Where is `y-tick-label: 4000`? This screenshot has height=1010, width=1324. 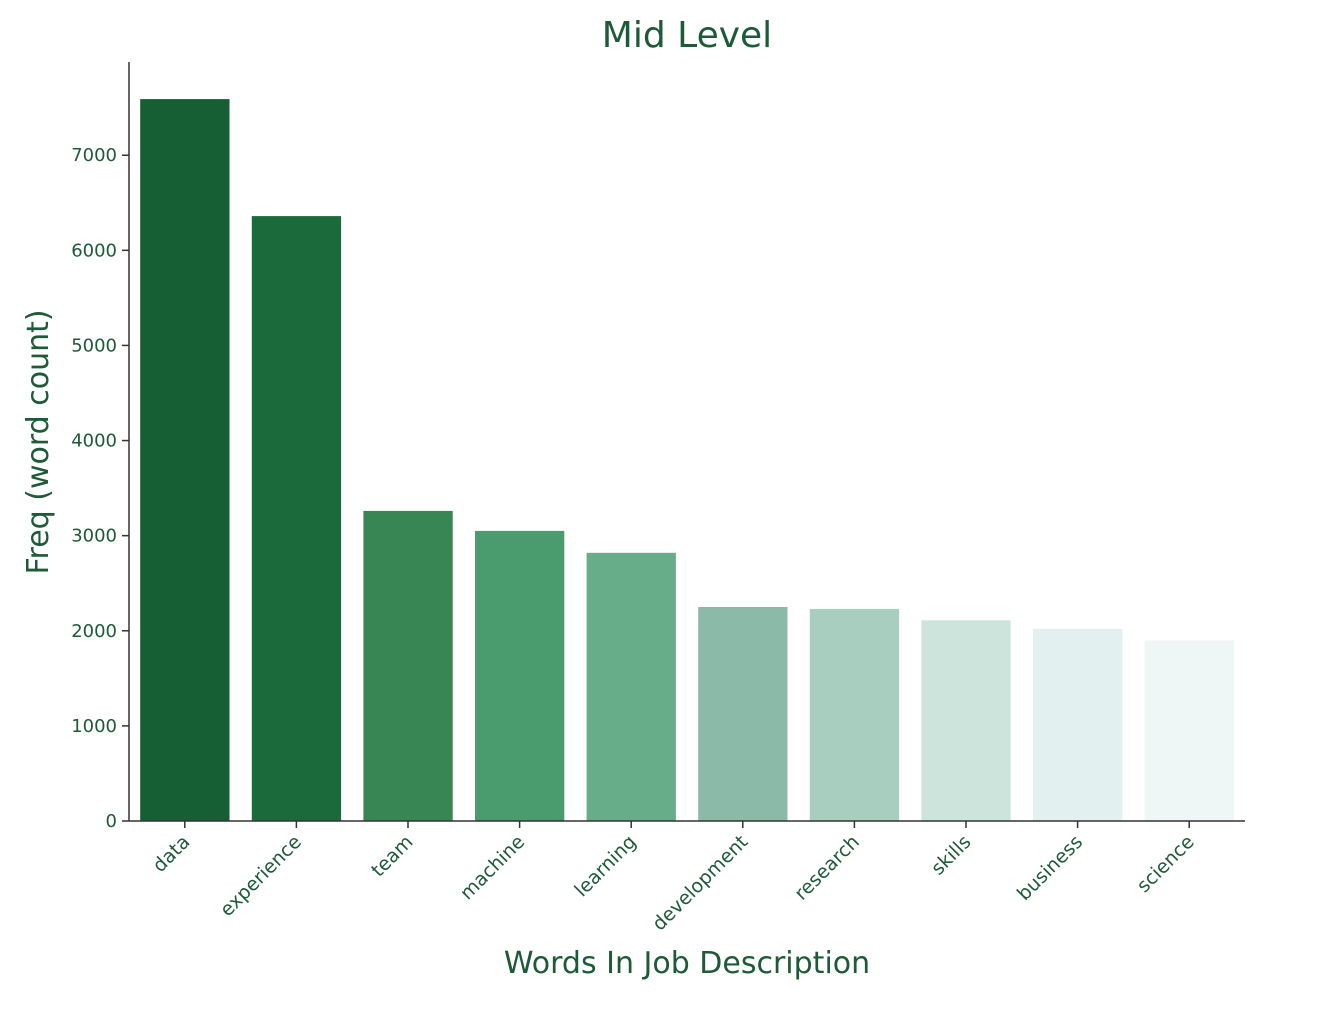
y-tick-label: 4000 is located at coordinates (94, 441).